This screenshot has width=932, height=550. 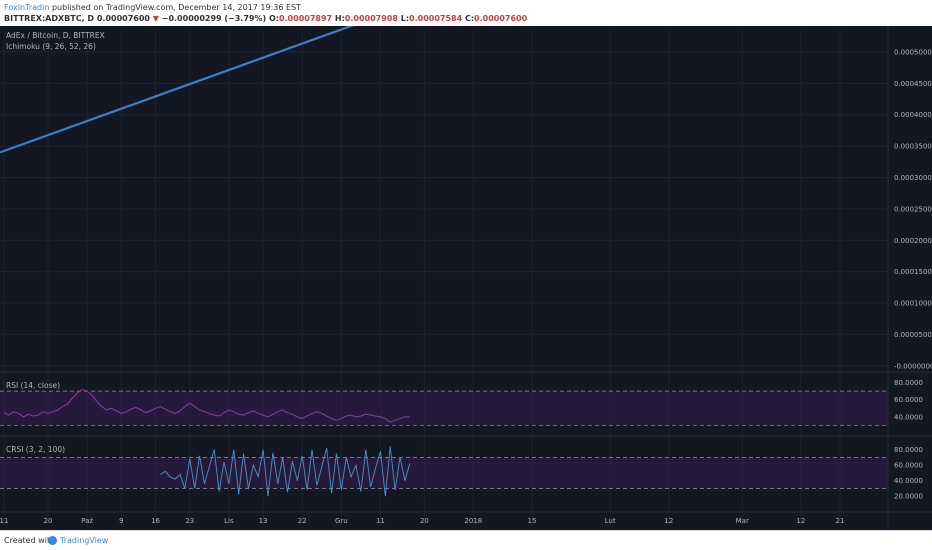 What do you see at coordinates (469, 18) in the screenshot?
I see `close-label: C:` at bounding box center [469, 18].